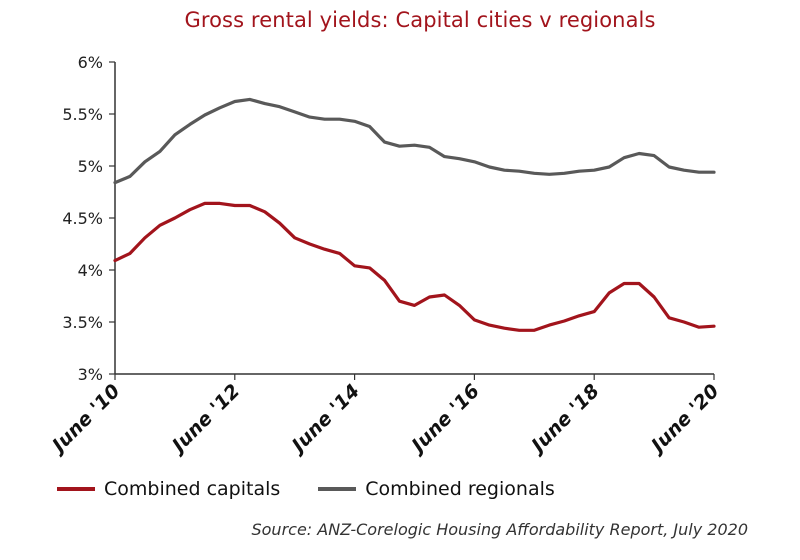 Image resolution: width=800 pixels, height=560 pixels. What do you see at coordinates (90, 374) in the screenshot?
I see `y-tick-label: 3%` at bounding box center [90, 374].